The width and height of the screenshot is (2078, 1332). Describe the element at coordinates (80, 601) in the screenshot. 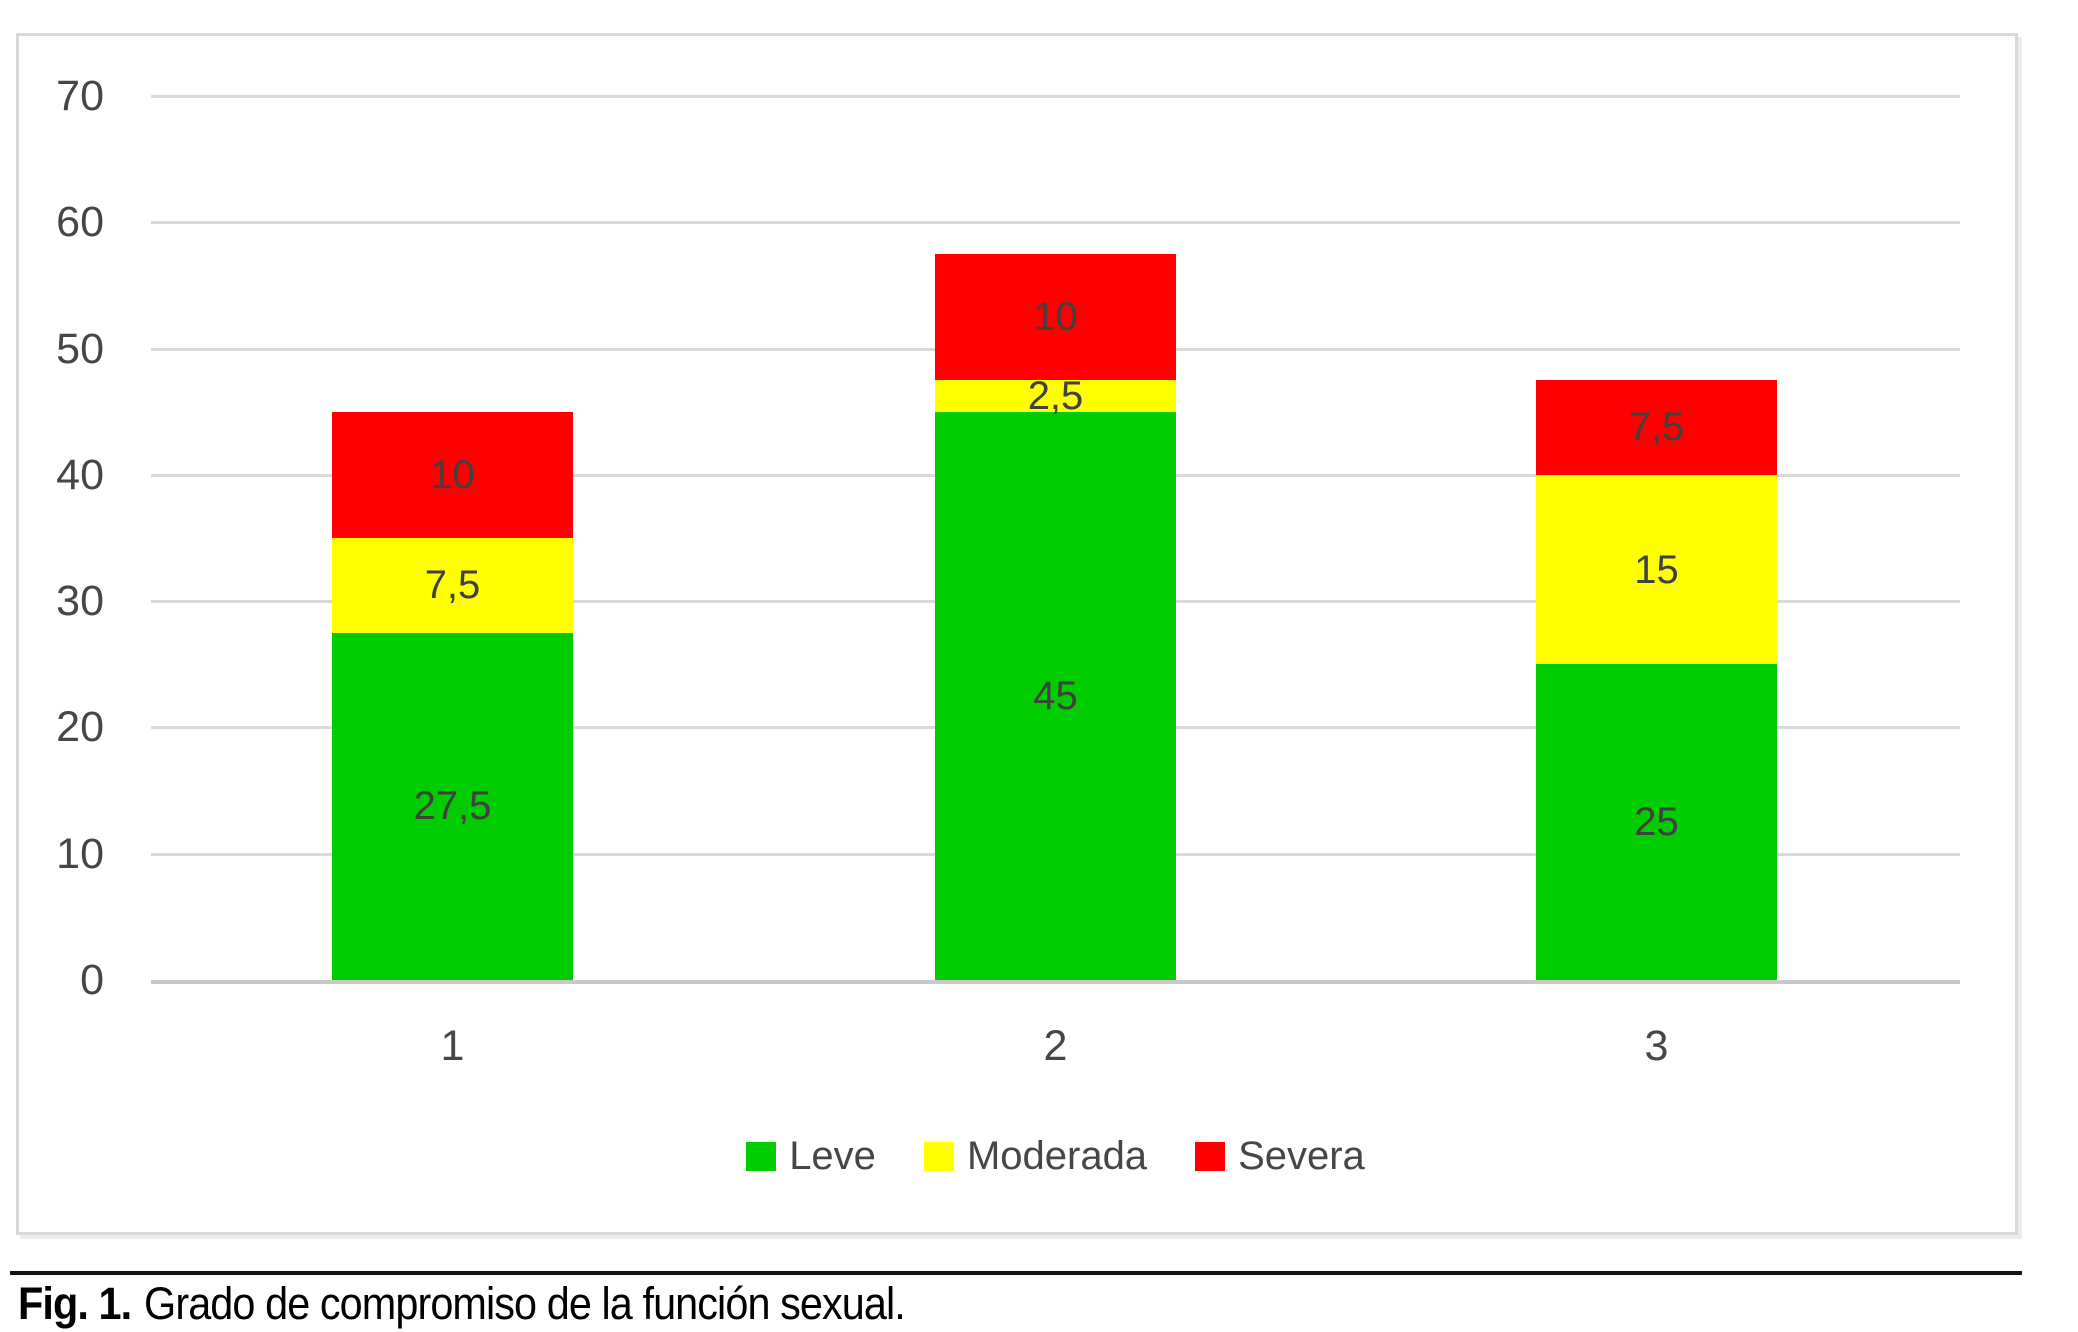

I see `y-tick-label: 30` at that location.